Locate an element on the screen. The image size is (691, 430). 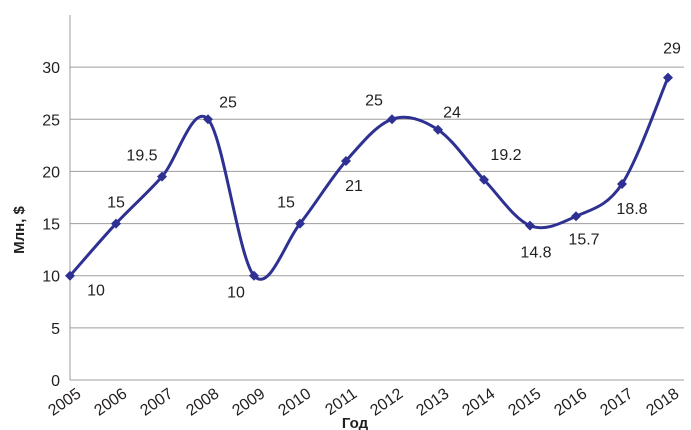
data-label-2018: 29 is located at coordinates (672, 49).